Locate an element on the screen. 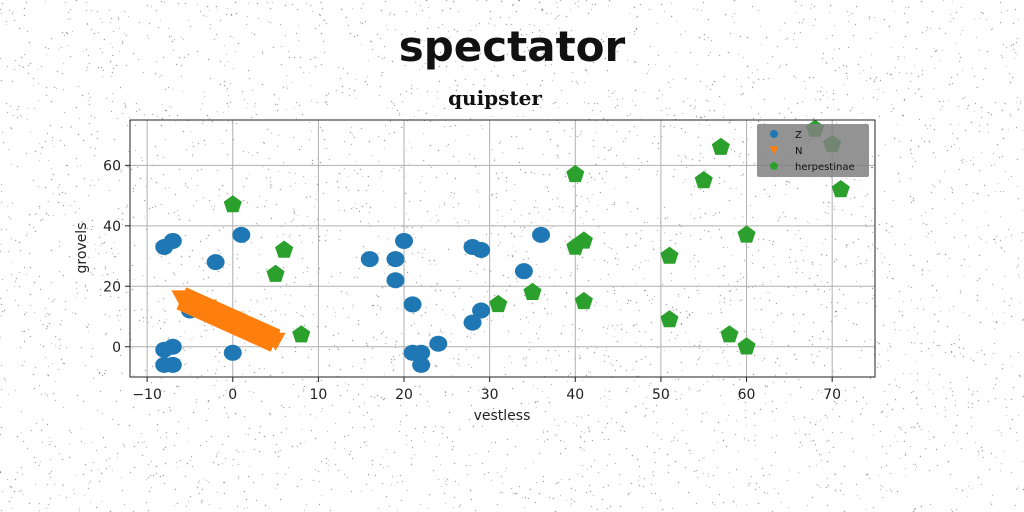 This screenshot has width=1024, height=512. legend-label: Z is located at coordinates (798, 135).